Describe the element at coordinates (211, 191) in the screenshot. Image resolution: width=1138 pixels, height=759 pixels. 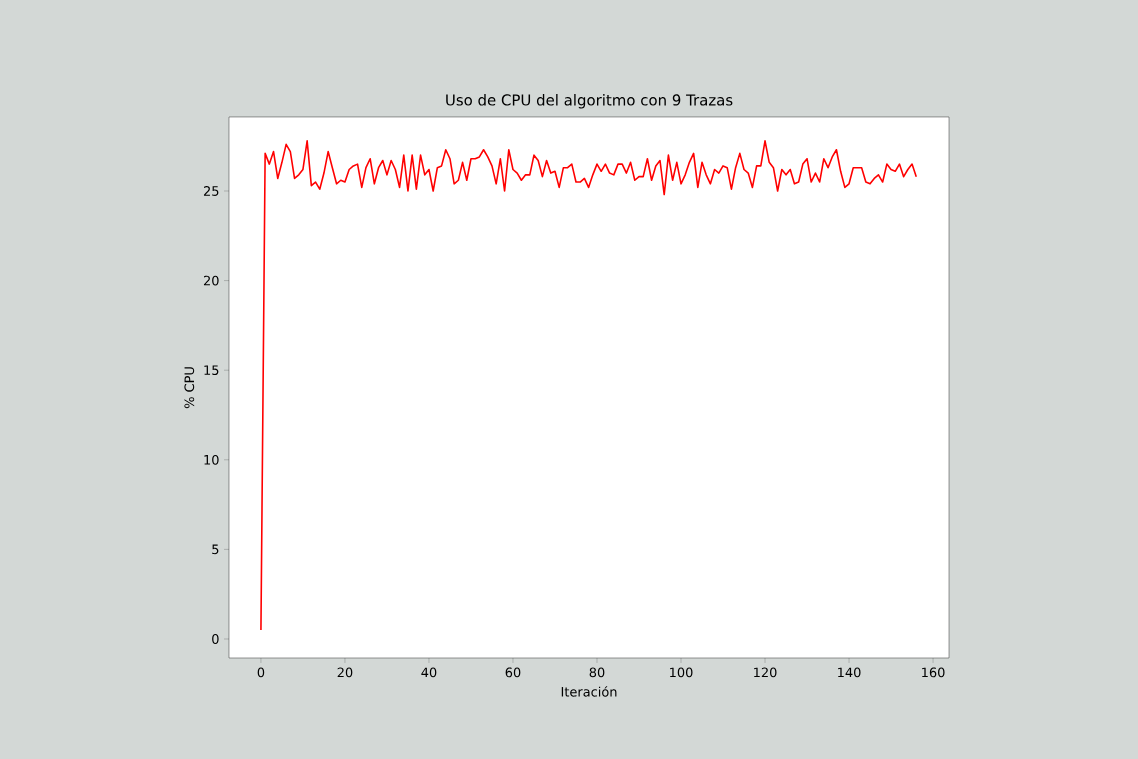
I see `y-tick-label: 25` at that location.